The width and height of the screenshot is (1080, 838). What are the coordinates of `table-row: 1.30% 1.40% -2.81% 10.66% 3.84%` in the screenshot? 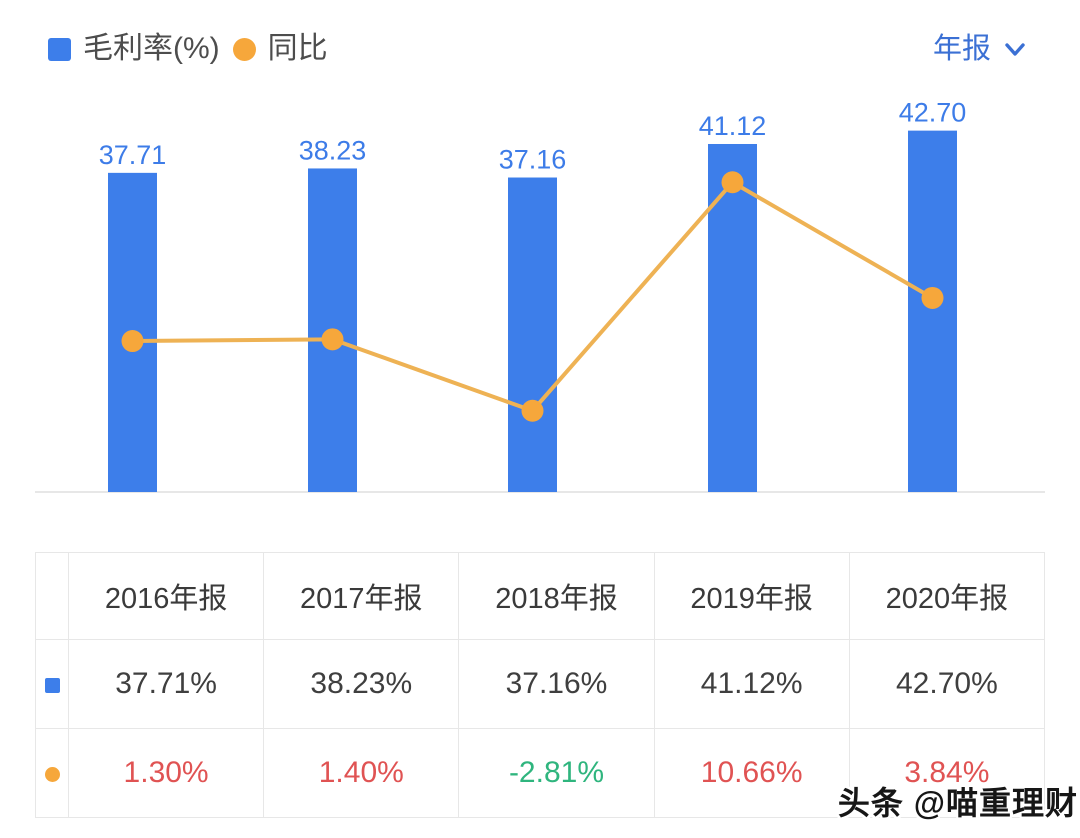 It's located at (540, 773).